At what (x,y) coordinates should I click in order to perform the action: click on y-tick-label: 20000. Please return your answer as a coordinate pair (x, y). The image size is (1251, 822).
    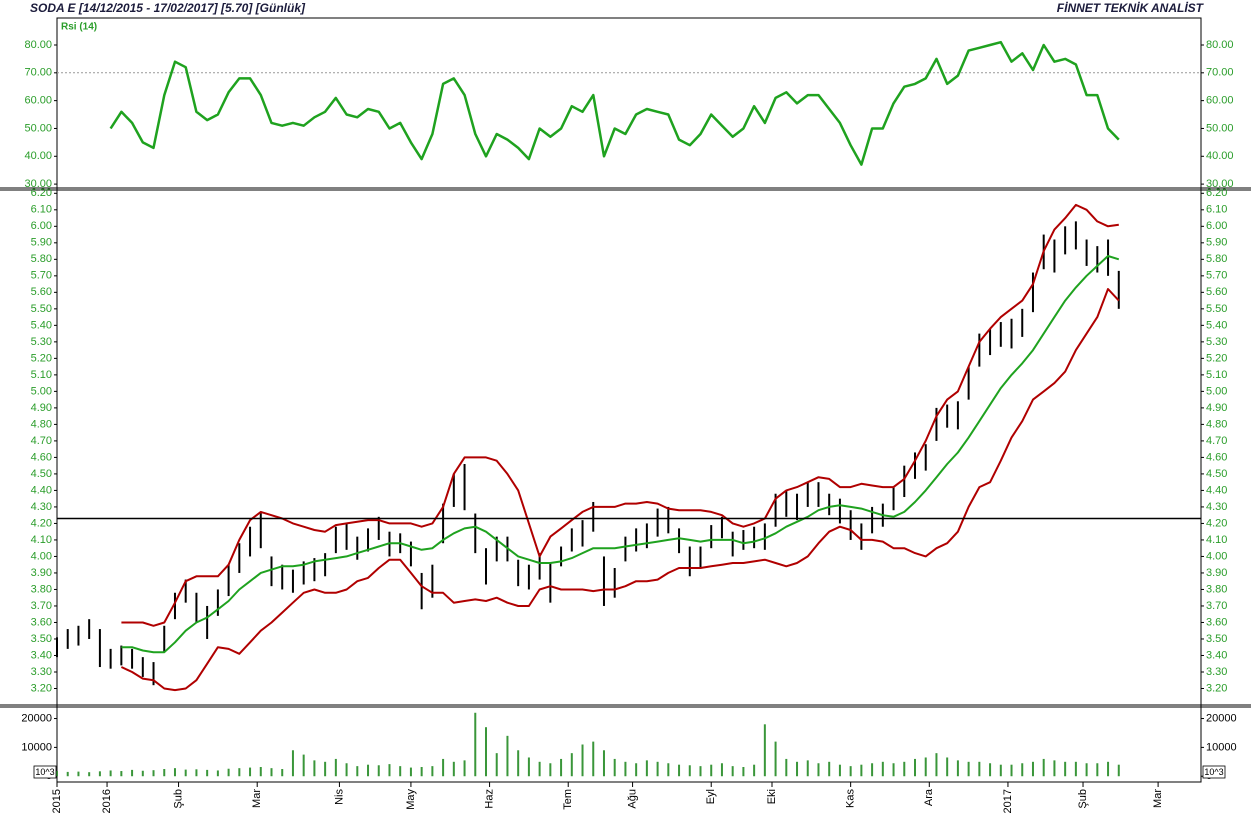
    Looking at the image, I should click on (36, 718).